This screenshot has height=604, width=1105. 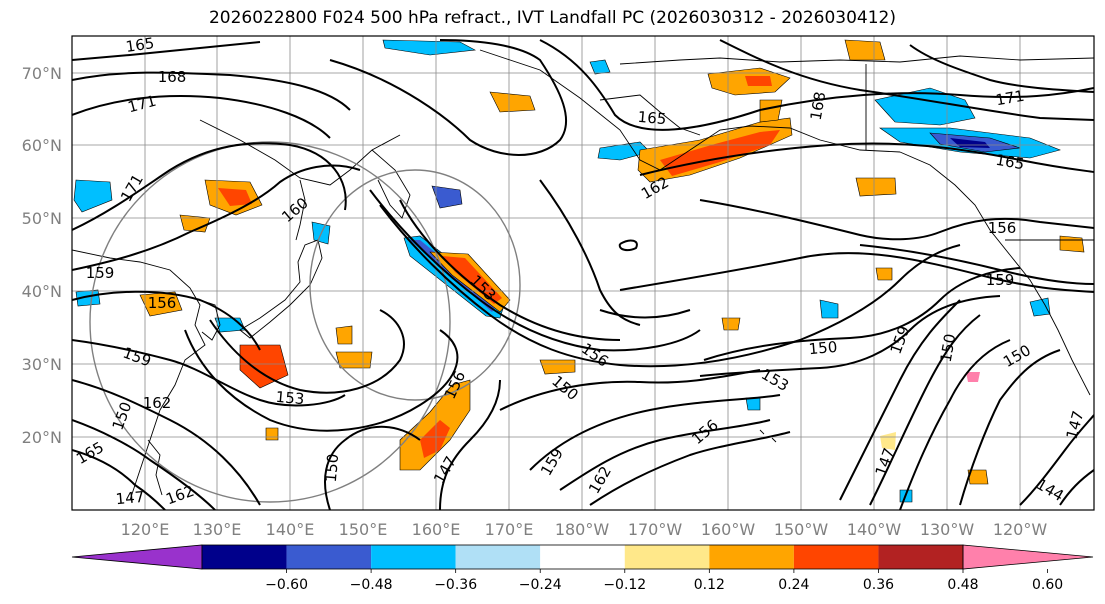 What do you see at coordinates (1047, 585) in the screenshot?
I see `colorbar-tick-label: 0.60` at bounding box center [1047, 585].